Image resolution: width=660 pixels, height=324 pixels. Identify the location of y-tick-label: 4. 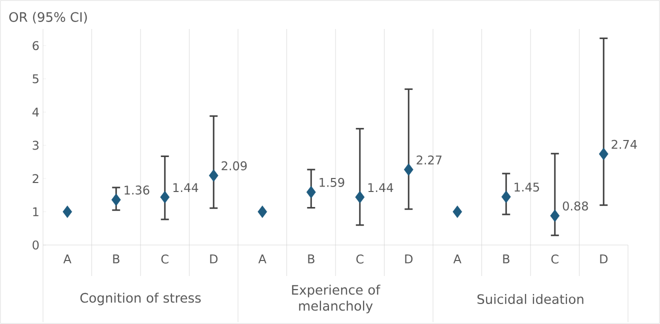
(35, 112).